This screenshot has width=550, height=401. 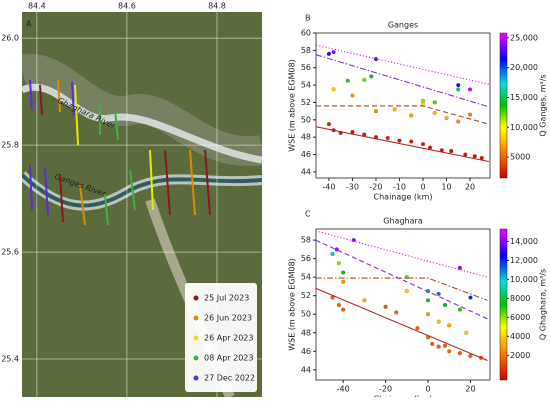 I want to click on y-tick-label: 52, so click(x=306, y=102).